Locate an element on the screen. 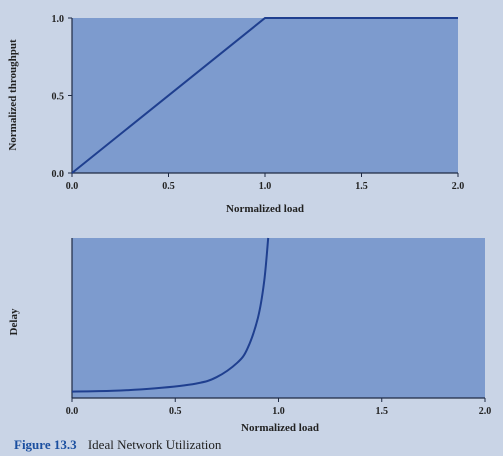  throughput-x-axis-title: Normalized load is located at coordinates (265, 209).